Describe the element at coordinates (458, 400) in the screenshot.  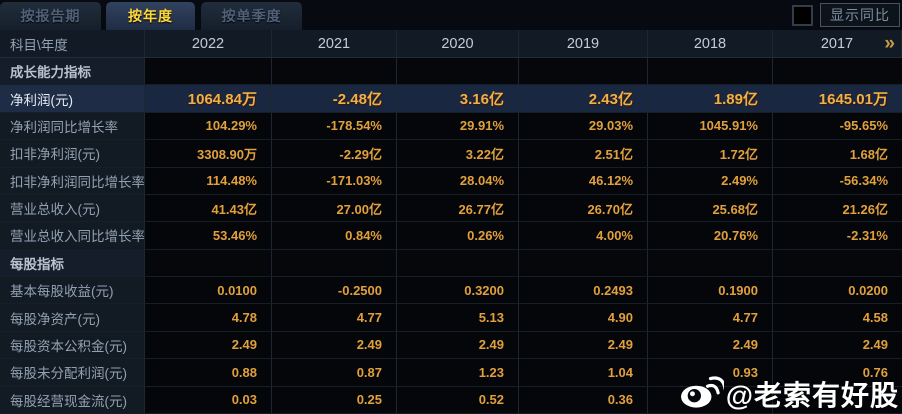
I see `cell-value: 0.52` at that location.